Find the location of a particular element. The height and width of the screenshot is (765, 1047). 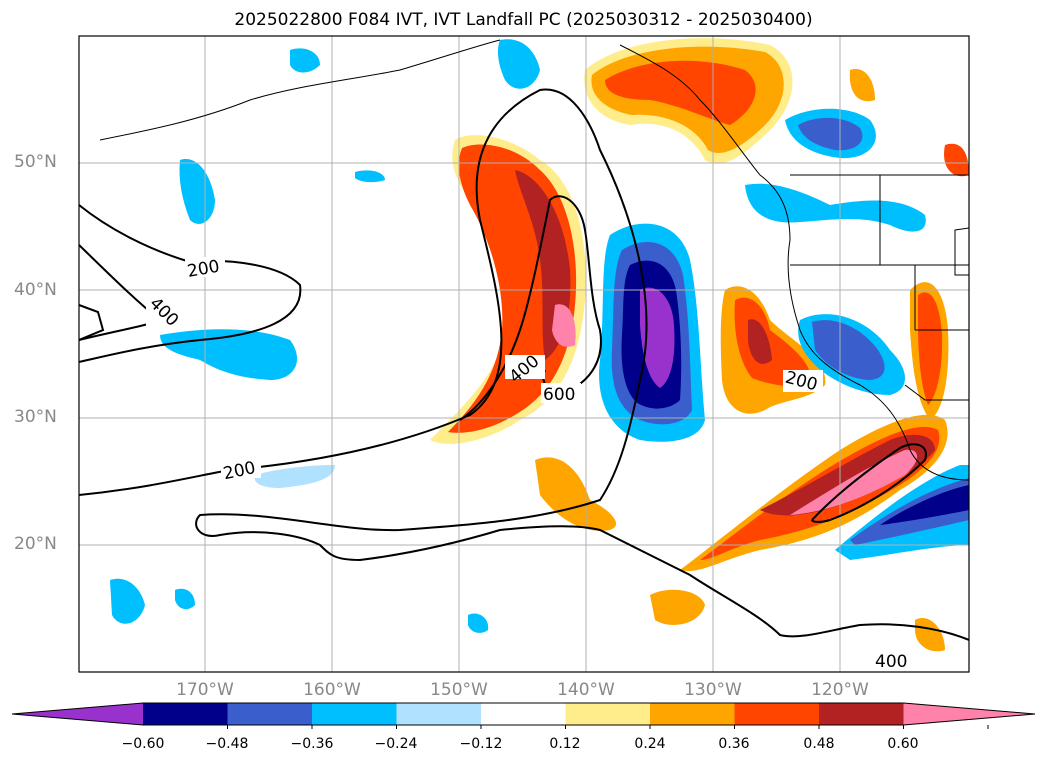

colorbar-extend-low is located at coordinates (77, 714).